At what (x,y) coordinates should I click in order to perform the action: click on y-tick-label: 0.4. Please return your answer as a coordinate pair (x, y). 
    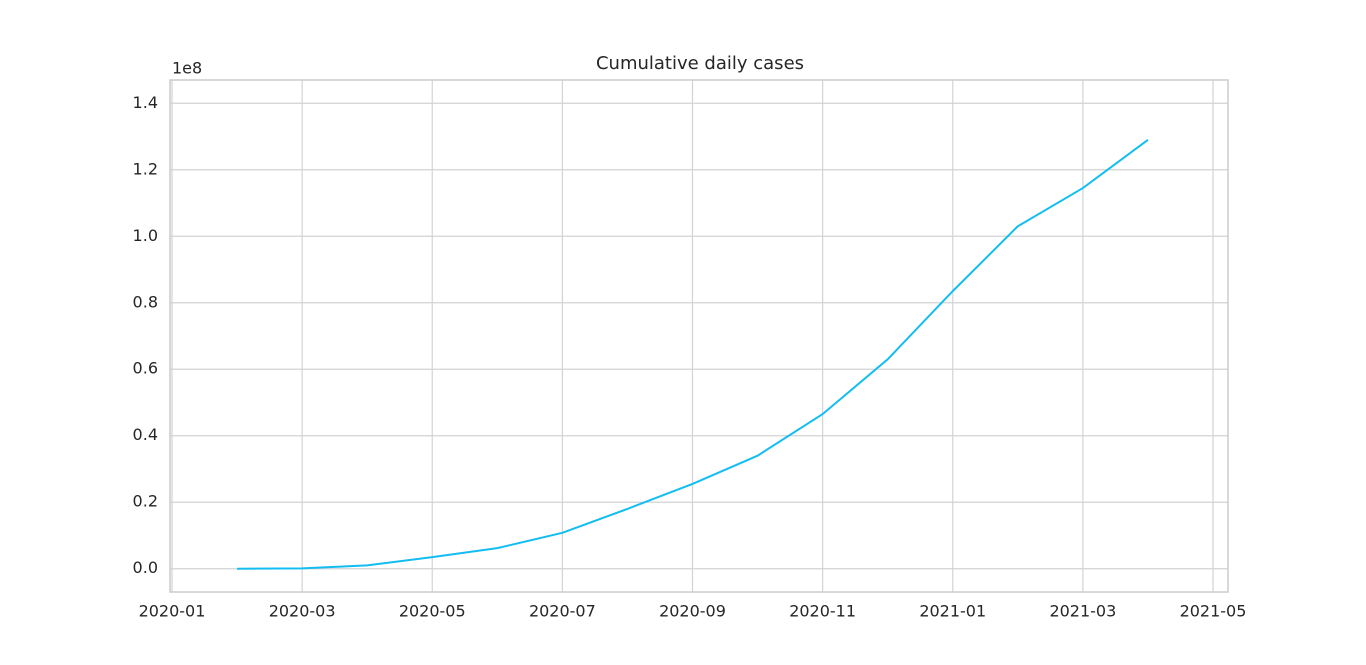
    Looking at the image, I should click on (145, 434).